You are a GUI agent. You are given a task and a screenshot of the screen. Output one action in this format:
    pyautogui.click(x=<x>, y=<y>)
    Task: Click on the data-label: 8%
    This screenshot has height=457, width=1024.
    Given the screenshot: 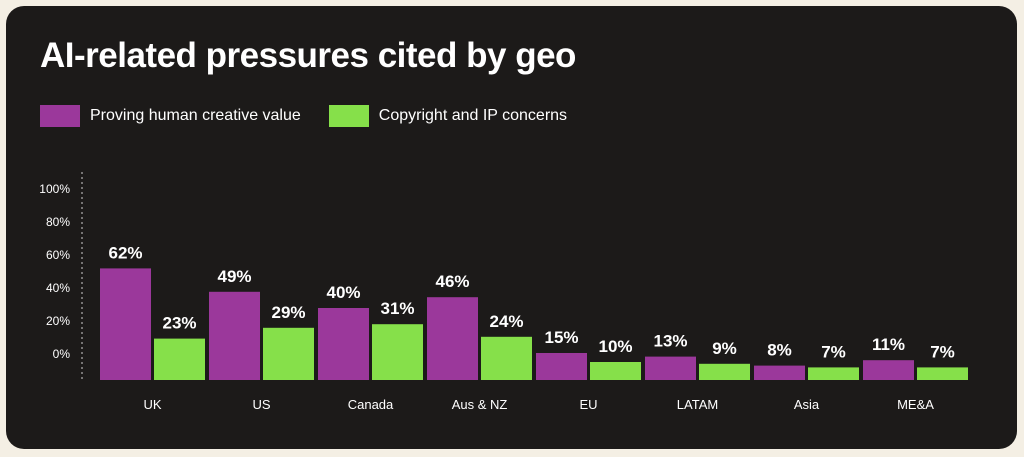 What is the action you would take?
    pyautogui.click(x=779, y=350)
    